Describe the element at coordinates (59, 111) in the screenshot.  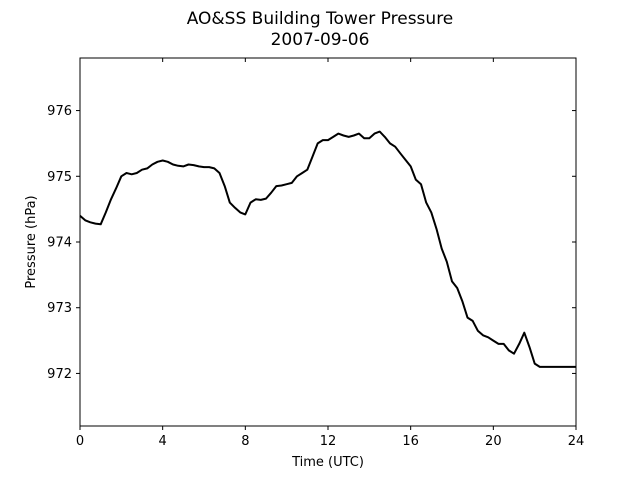
I see `y-tick-label: 976` at that location.